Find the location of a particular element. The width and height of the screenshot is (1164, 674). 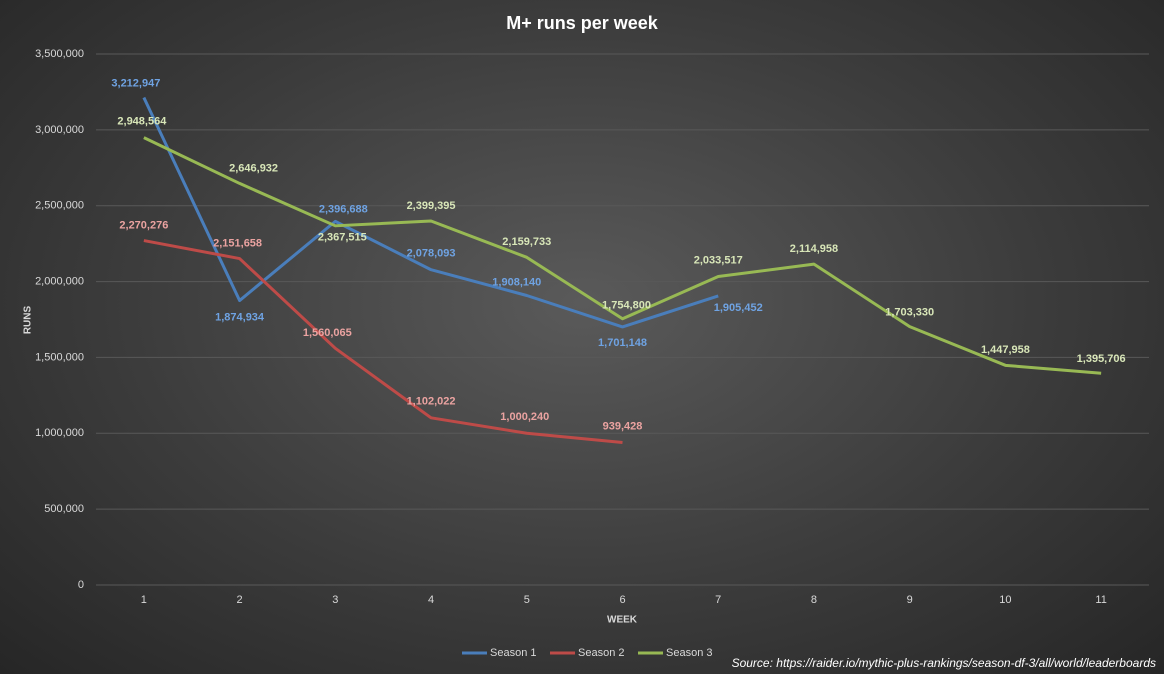

data-label: 2,646,932 is located at coordinates (253, 168).